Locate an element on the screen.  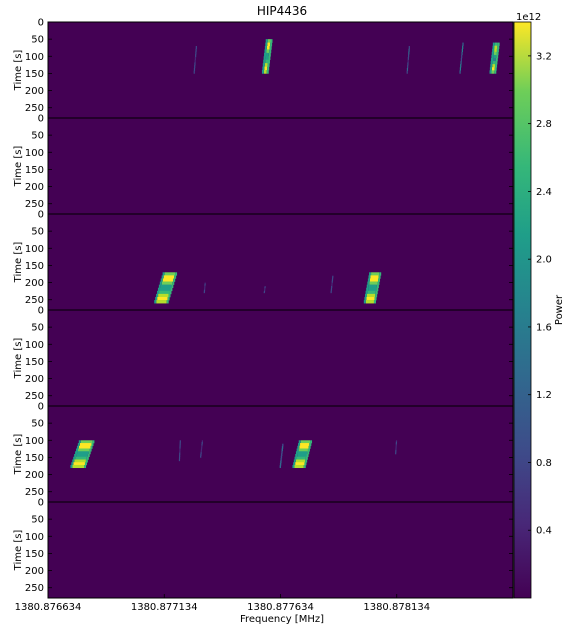
colorbar-tick-label: 0.8 is located at coordinates (544, 463).